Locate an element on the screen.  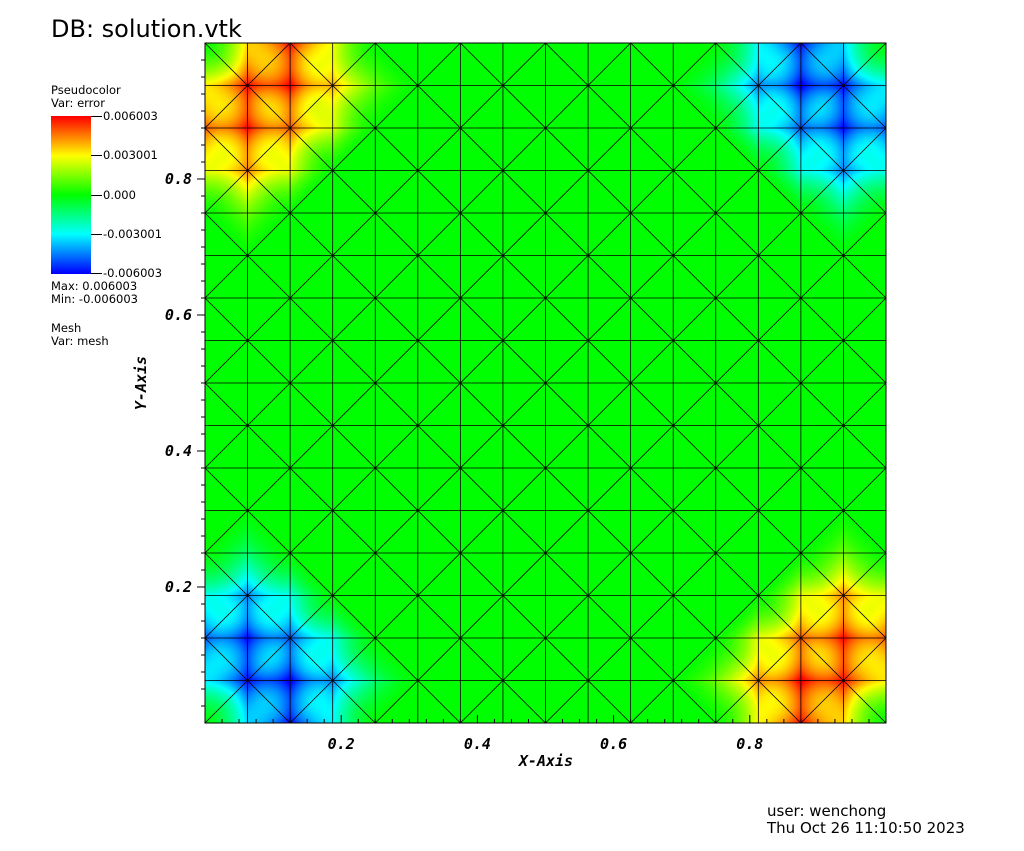
x-axis-label: X-Axis is located at coordinates (545, 761).